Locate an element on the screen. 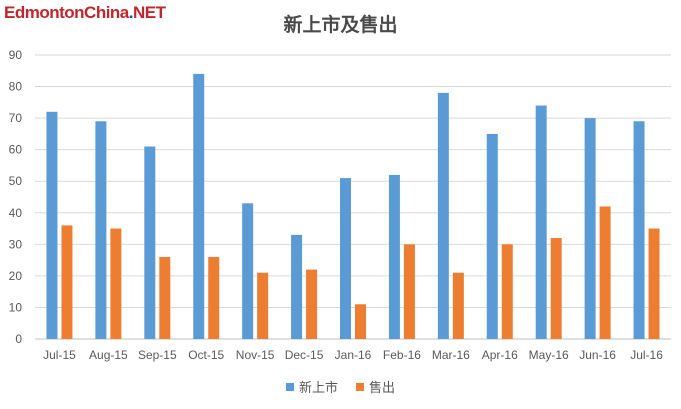 This screenshot has width=681, height=409. x-tick-label: Dec-15 is located at coordinates (304, 355).